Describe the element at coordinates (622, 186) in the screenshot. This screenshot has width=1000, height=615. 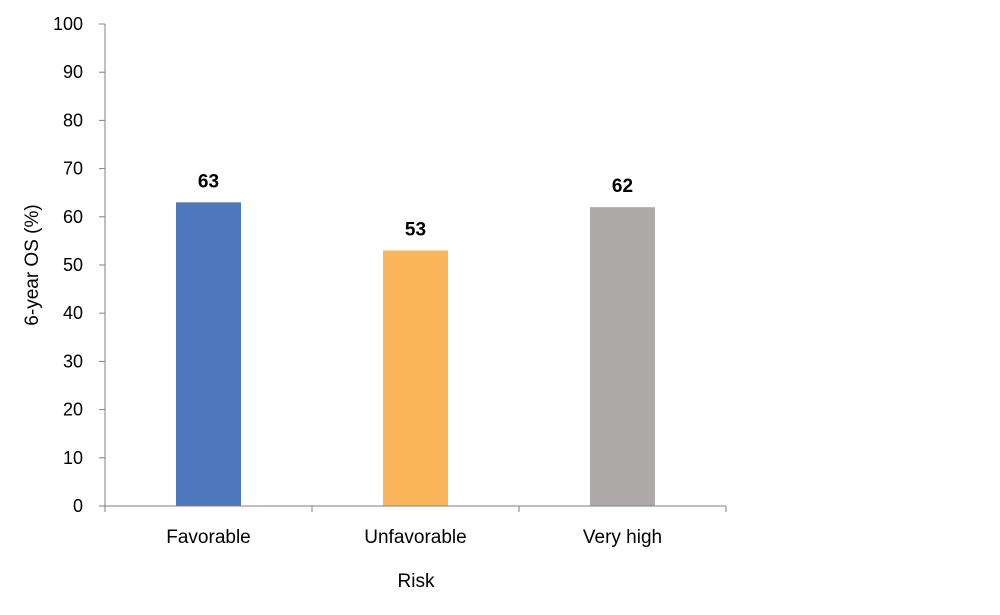
I see `data-label: 62` at that location.